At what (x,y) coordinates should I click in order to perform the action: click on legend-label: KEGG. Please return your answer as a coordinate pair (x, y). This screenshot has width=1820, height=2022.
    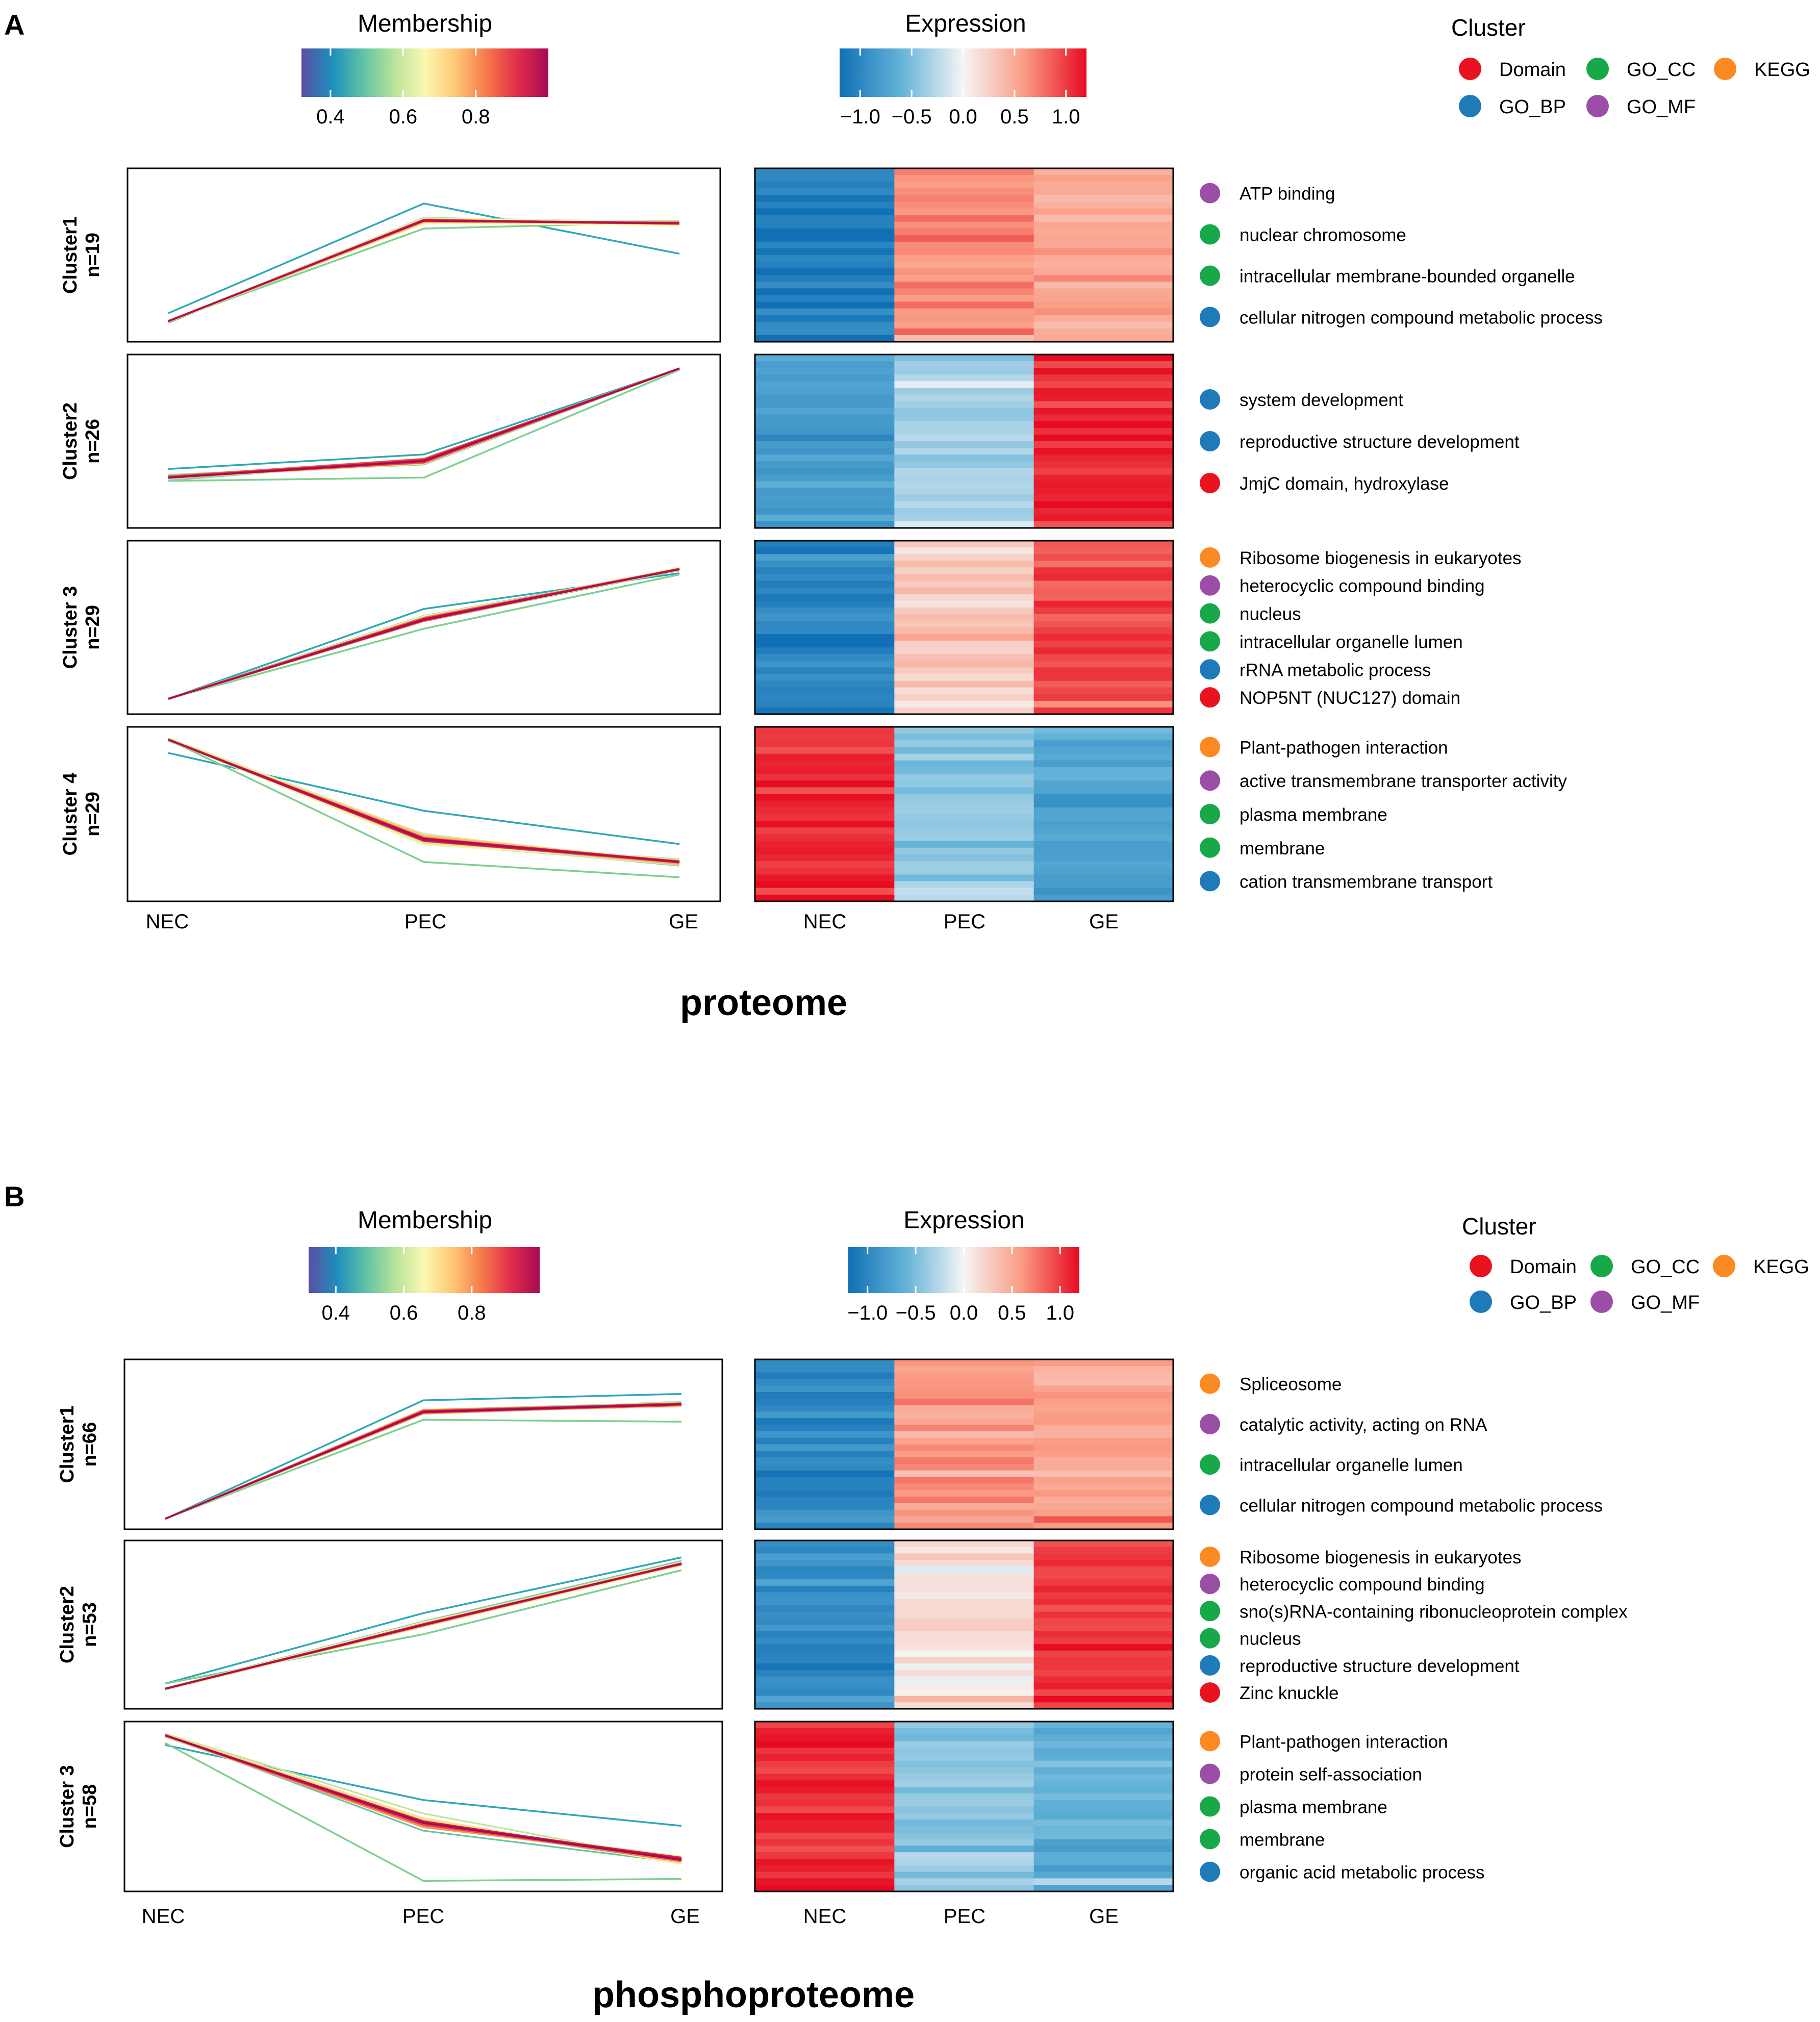
    Looking at the image, I should click on (1781, 1267).